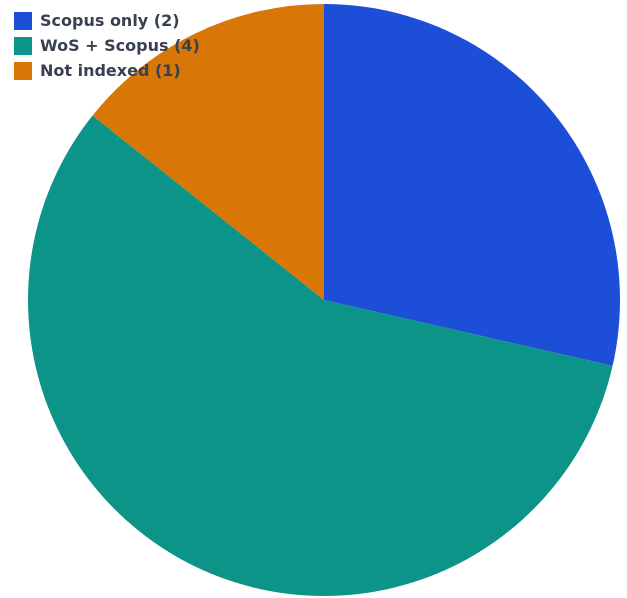 Image resolution: width=627 pixels, height=598 pixels. Describe the element at coordinates (110, 20) in the screenshot. I see `legend-label: Scopus only (2)` at that location.